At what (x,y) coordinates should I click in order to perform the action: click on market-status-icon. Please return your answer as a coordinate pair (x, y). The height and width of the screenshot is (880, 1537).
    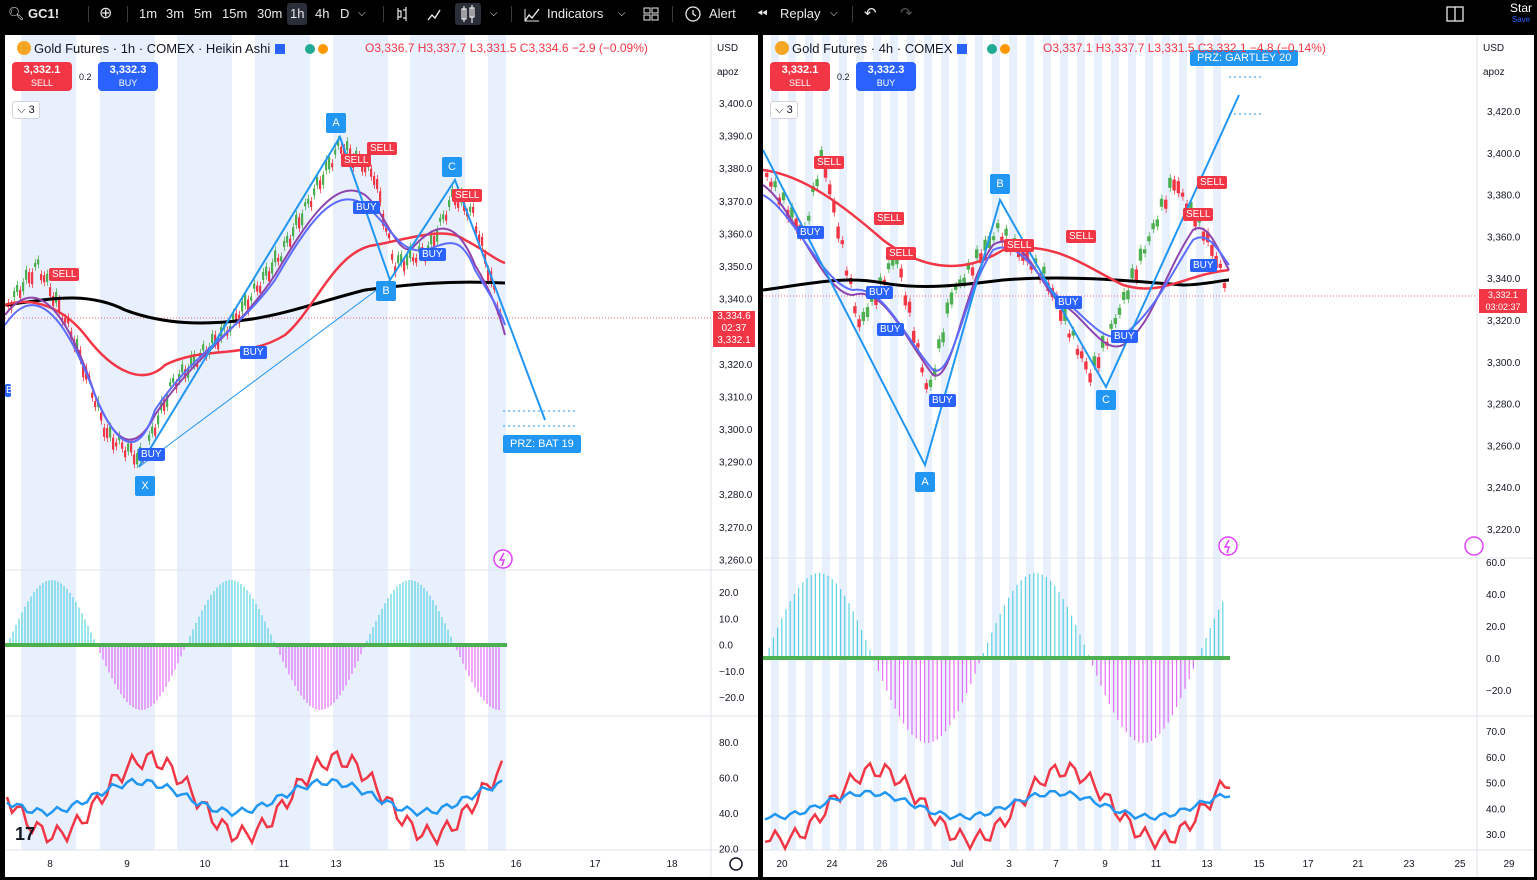
    Looking at the image, I should click on (992, 49).